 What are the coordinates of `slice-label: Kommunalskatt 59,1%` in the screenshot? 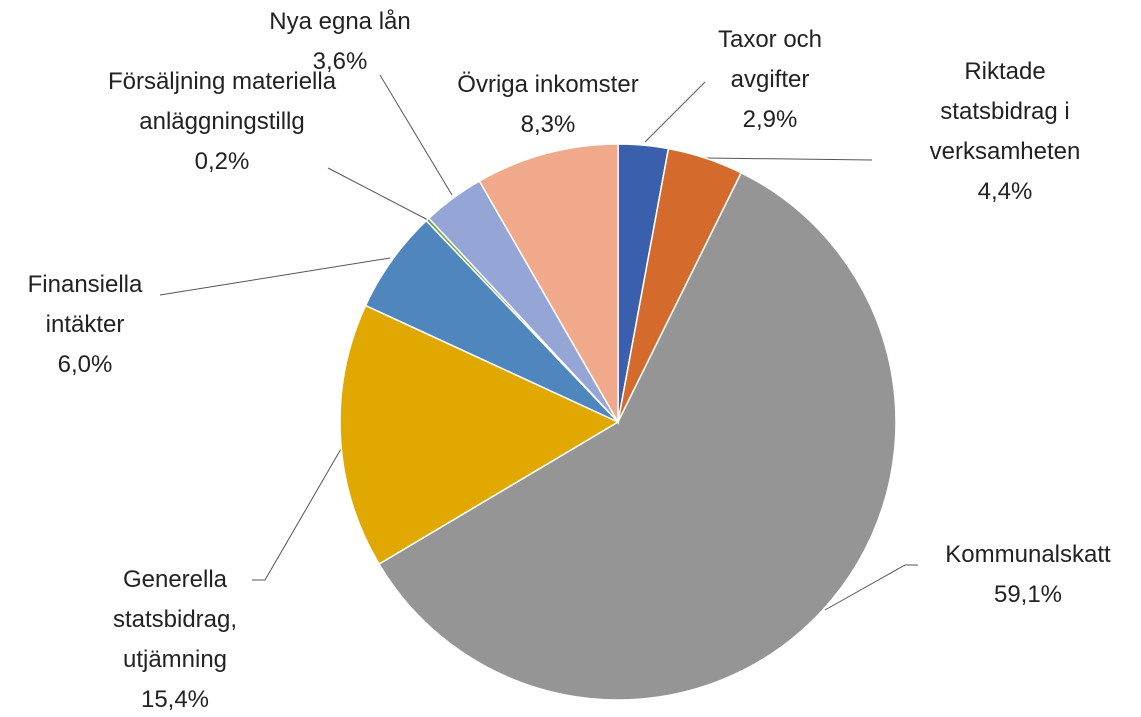 It's located at (1028, 575).